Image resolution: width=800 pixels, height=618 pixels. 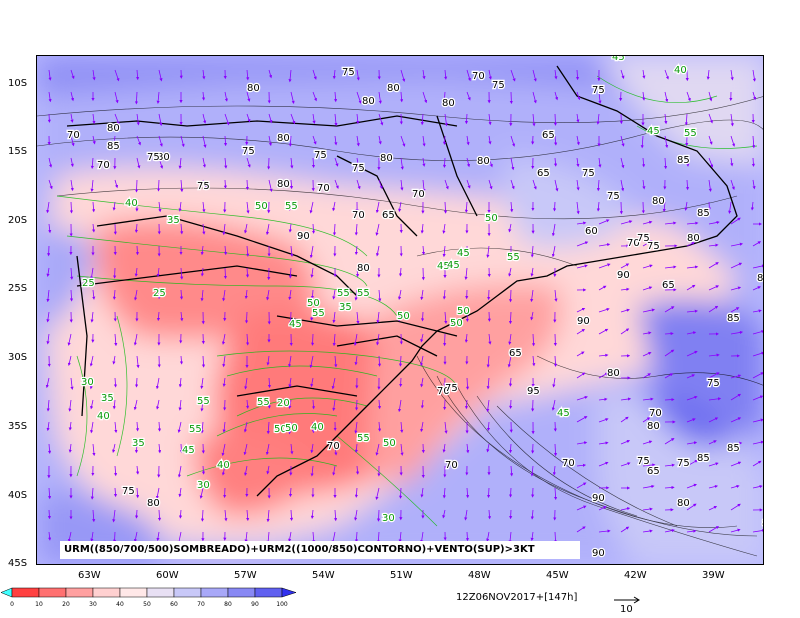 What do you see at coordinates (255, 604) in the screenshot?
I see `colorbar-tick-label: 90` at bounding box center [255, 604].